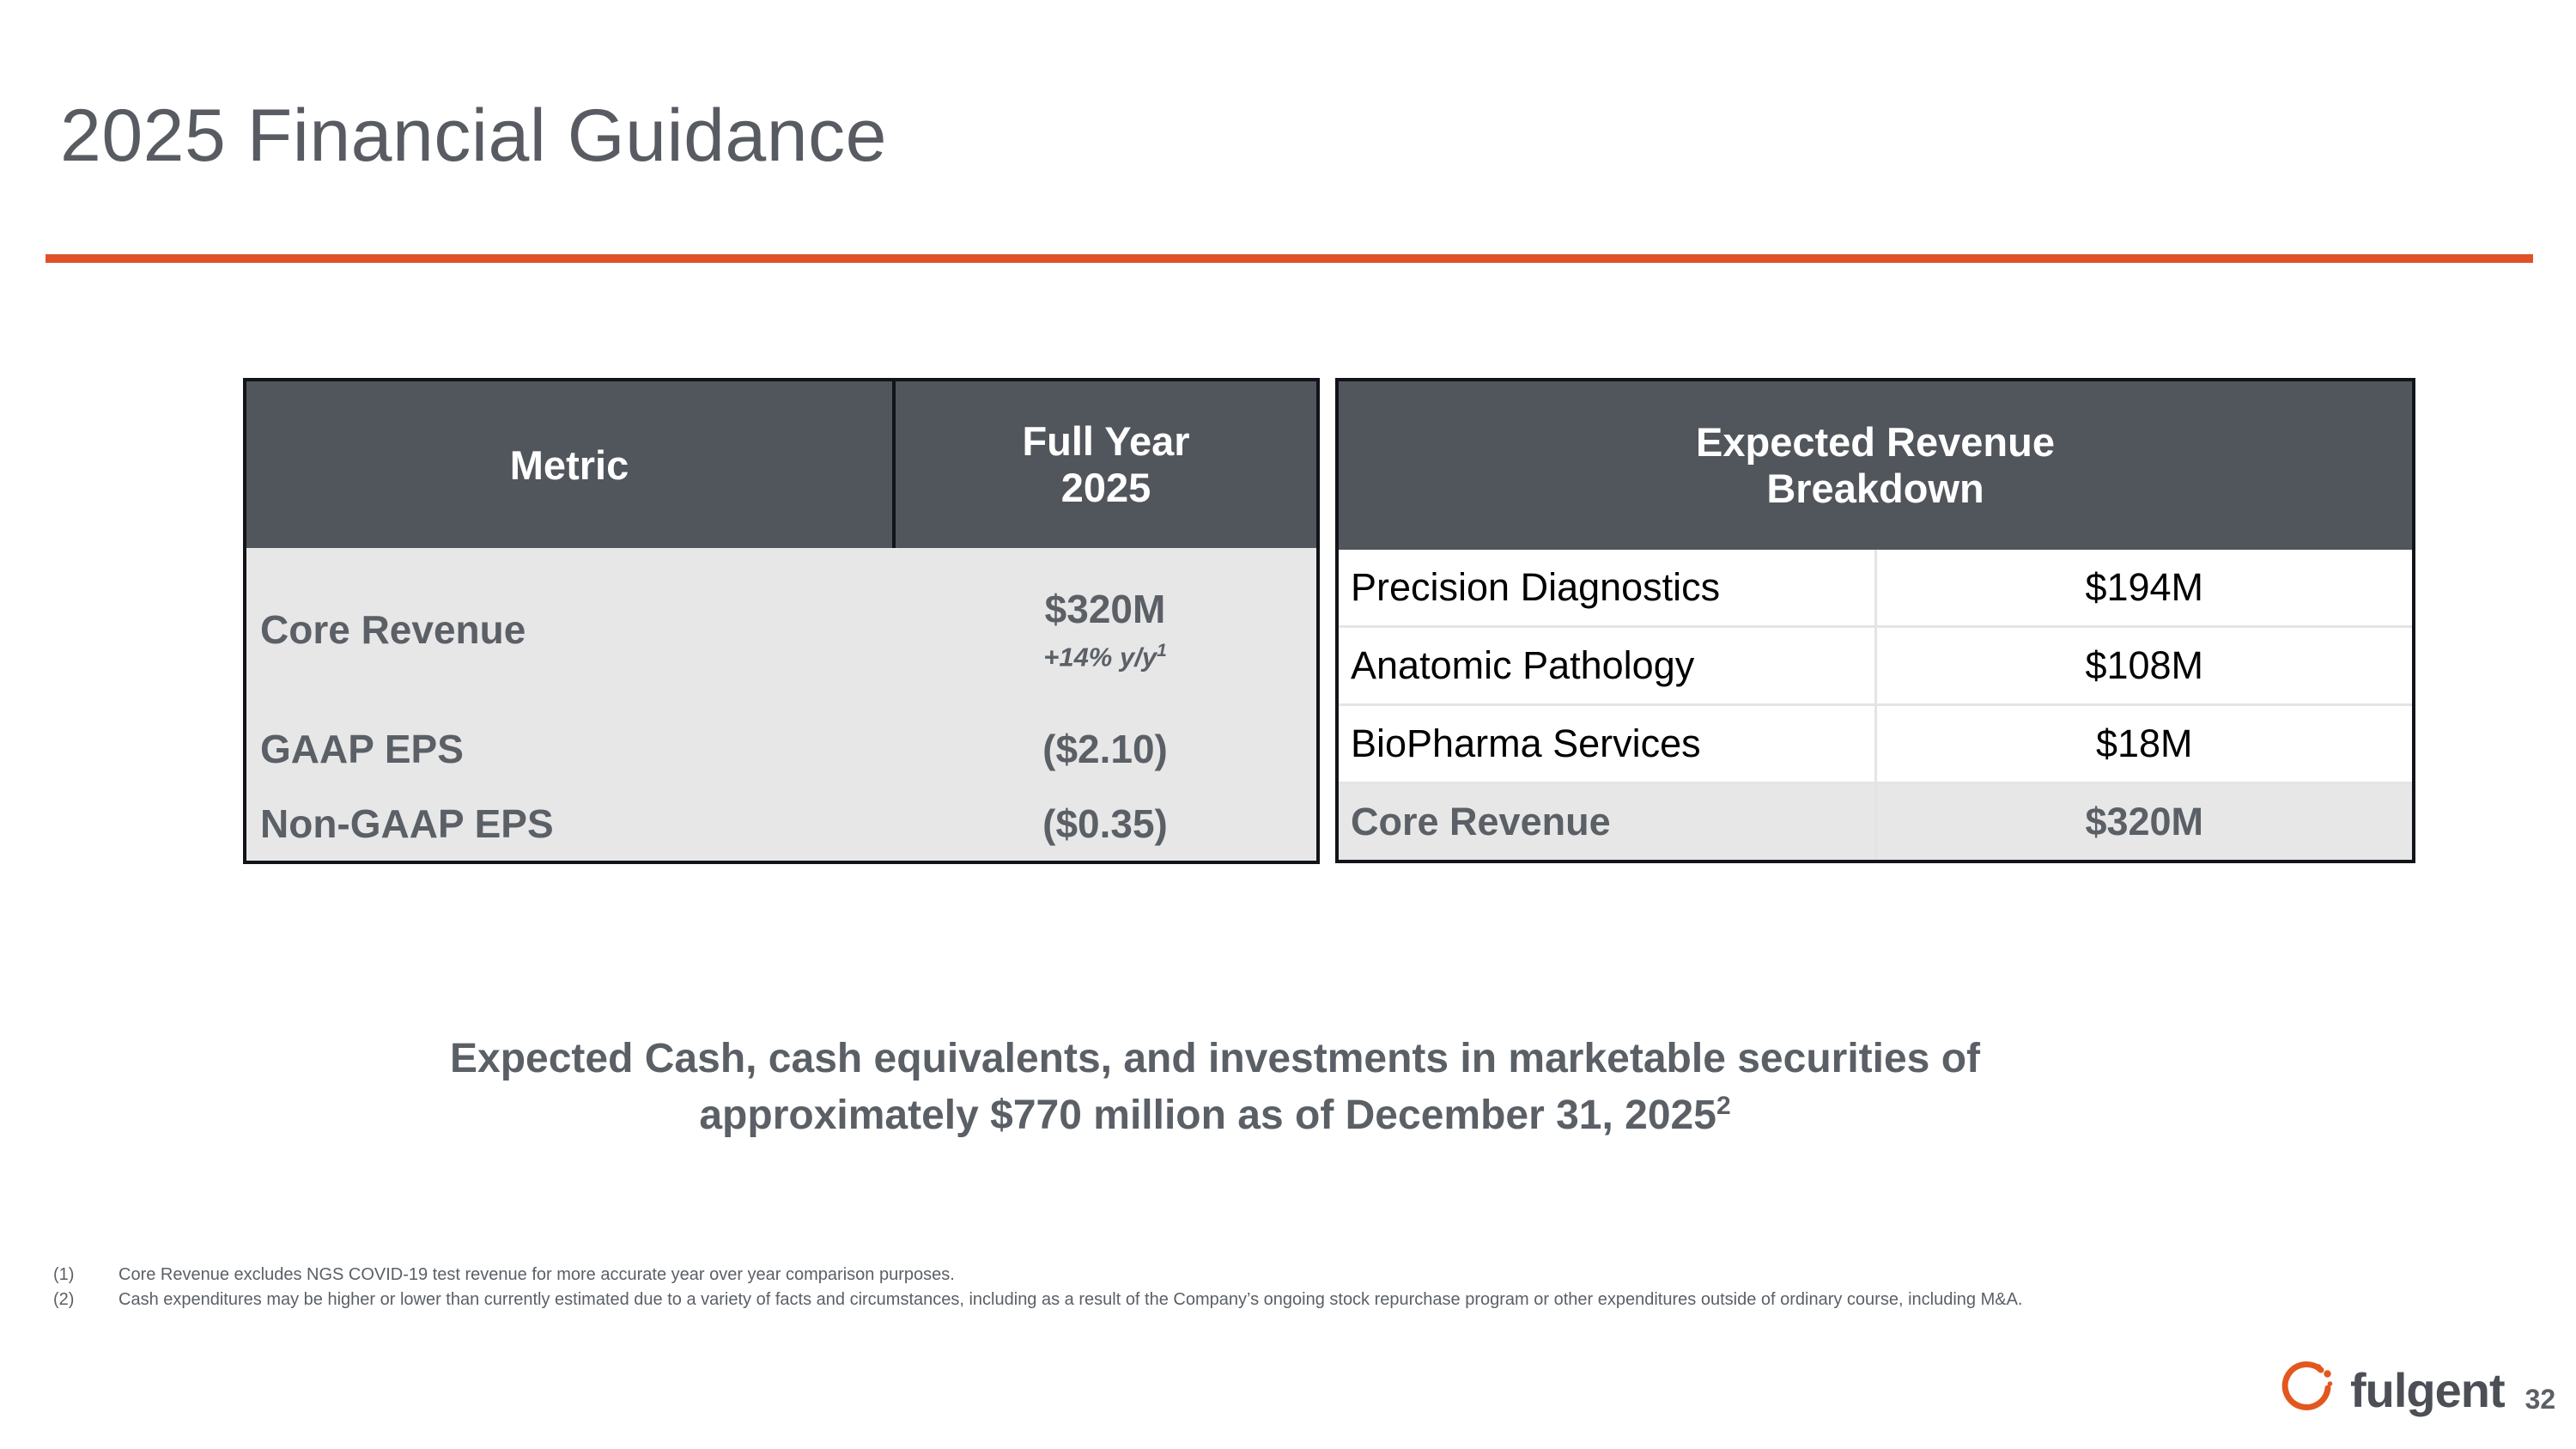  Describe the element at coordinates (1875, 442) in the screenshot. I see `breakdown-header-line1: Expected Revenue` at that location.